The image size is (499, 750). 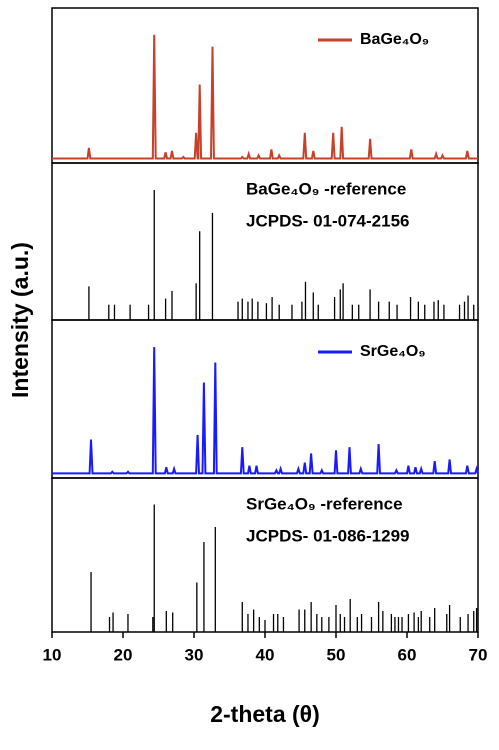 I want to click on x-tick-label: 30, so click(x=194, y=654).